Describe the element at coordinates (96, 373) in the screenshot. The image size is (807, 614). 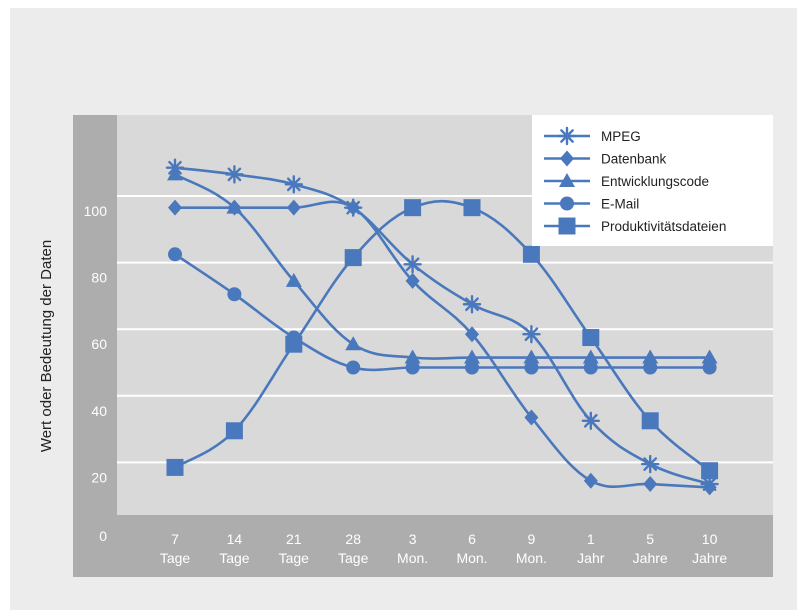
I see `y-axis-ticks: 0 20 40 60 80 100` at that location.